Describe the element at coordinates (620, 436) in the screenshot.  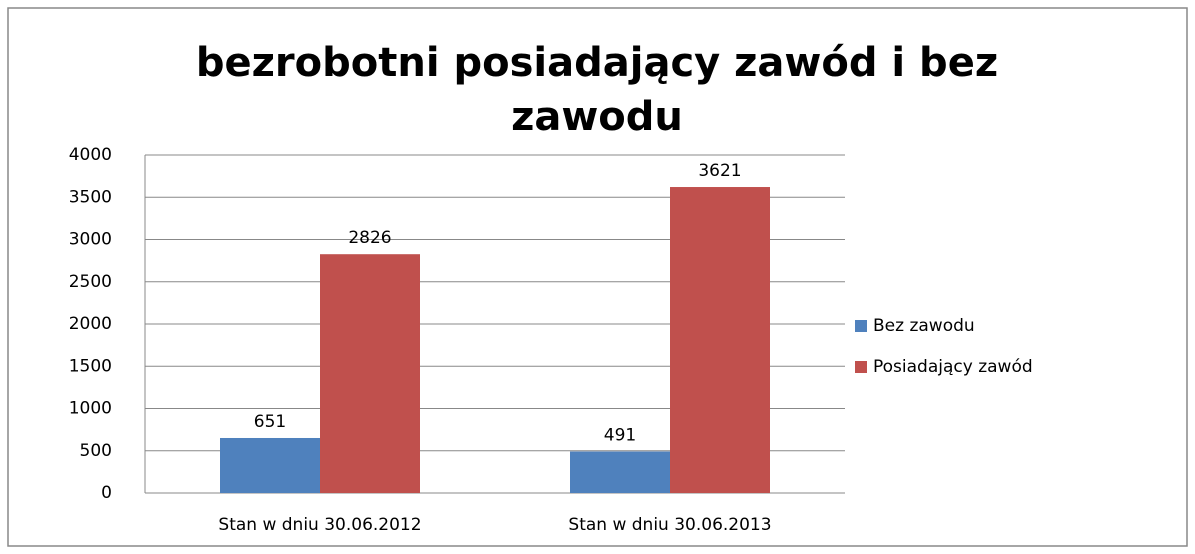
I see `data-label: 491` at that location.